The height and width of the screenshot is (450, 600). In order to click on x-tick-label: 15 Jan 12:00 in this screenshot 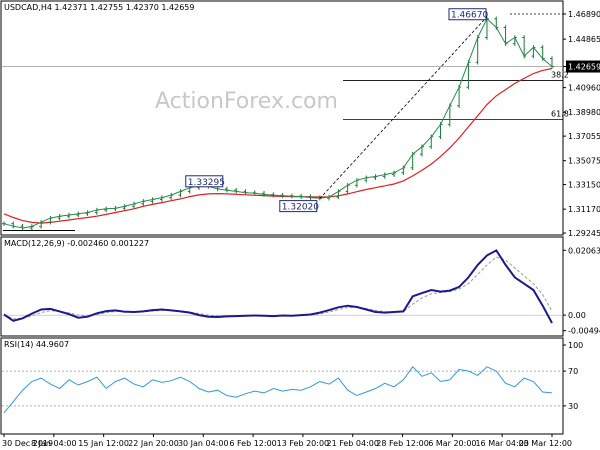, I will do `click(103, 443)`.